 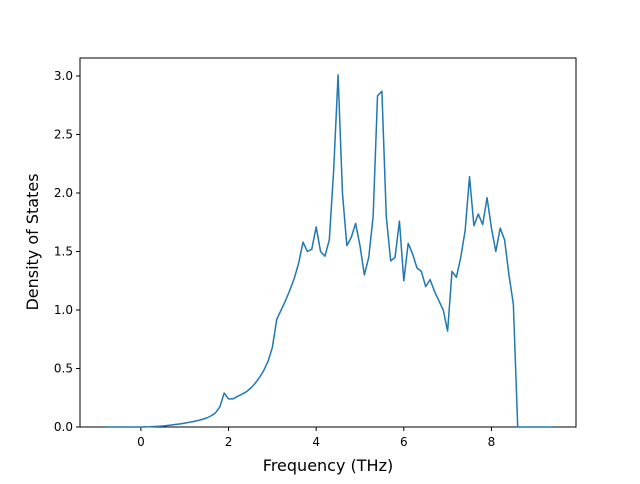 I want to click on y-tick-label: 2.5, so click(x=63, y=135).